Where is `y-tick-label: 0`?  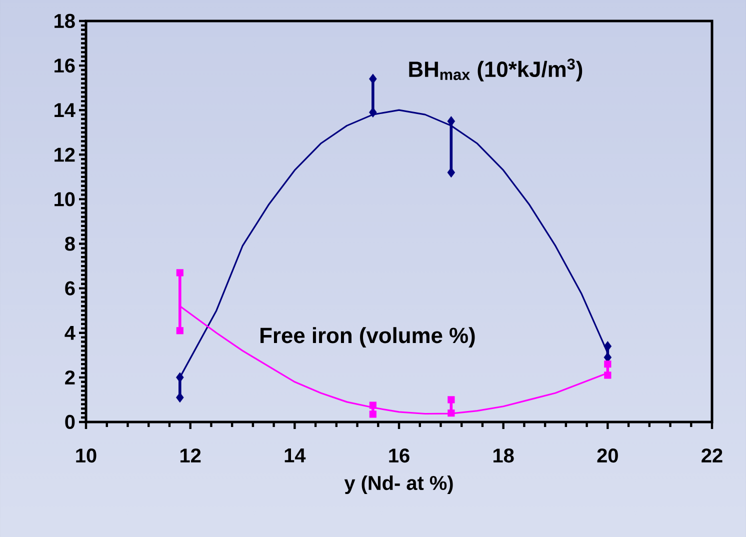
y-tick-label: 0 is located at coordinates (70, 422).